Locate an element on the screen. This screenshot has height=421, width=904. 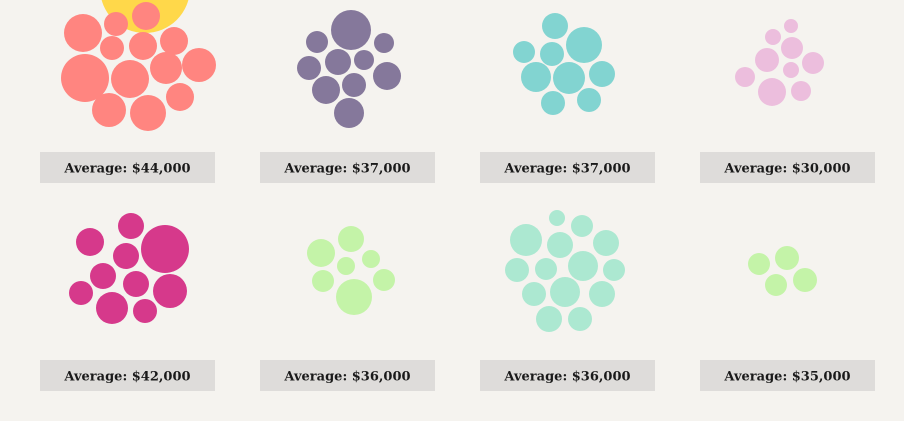
average-label-4: Average: $30,000 is located at coordinates (786, 169).